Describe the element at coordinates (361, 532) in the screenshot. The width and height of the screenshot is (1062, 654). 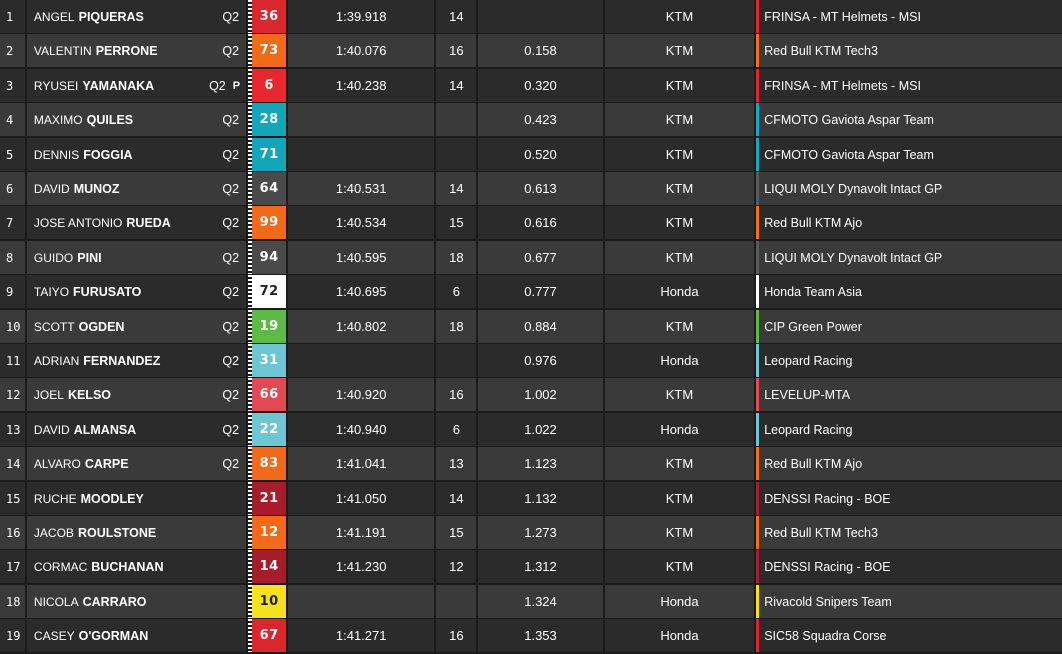
I see `lap-time-cell: 1:41.191` at that location.